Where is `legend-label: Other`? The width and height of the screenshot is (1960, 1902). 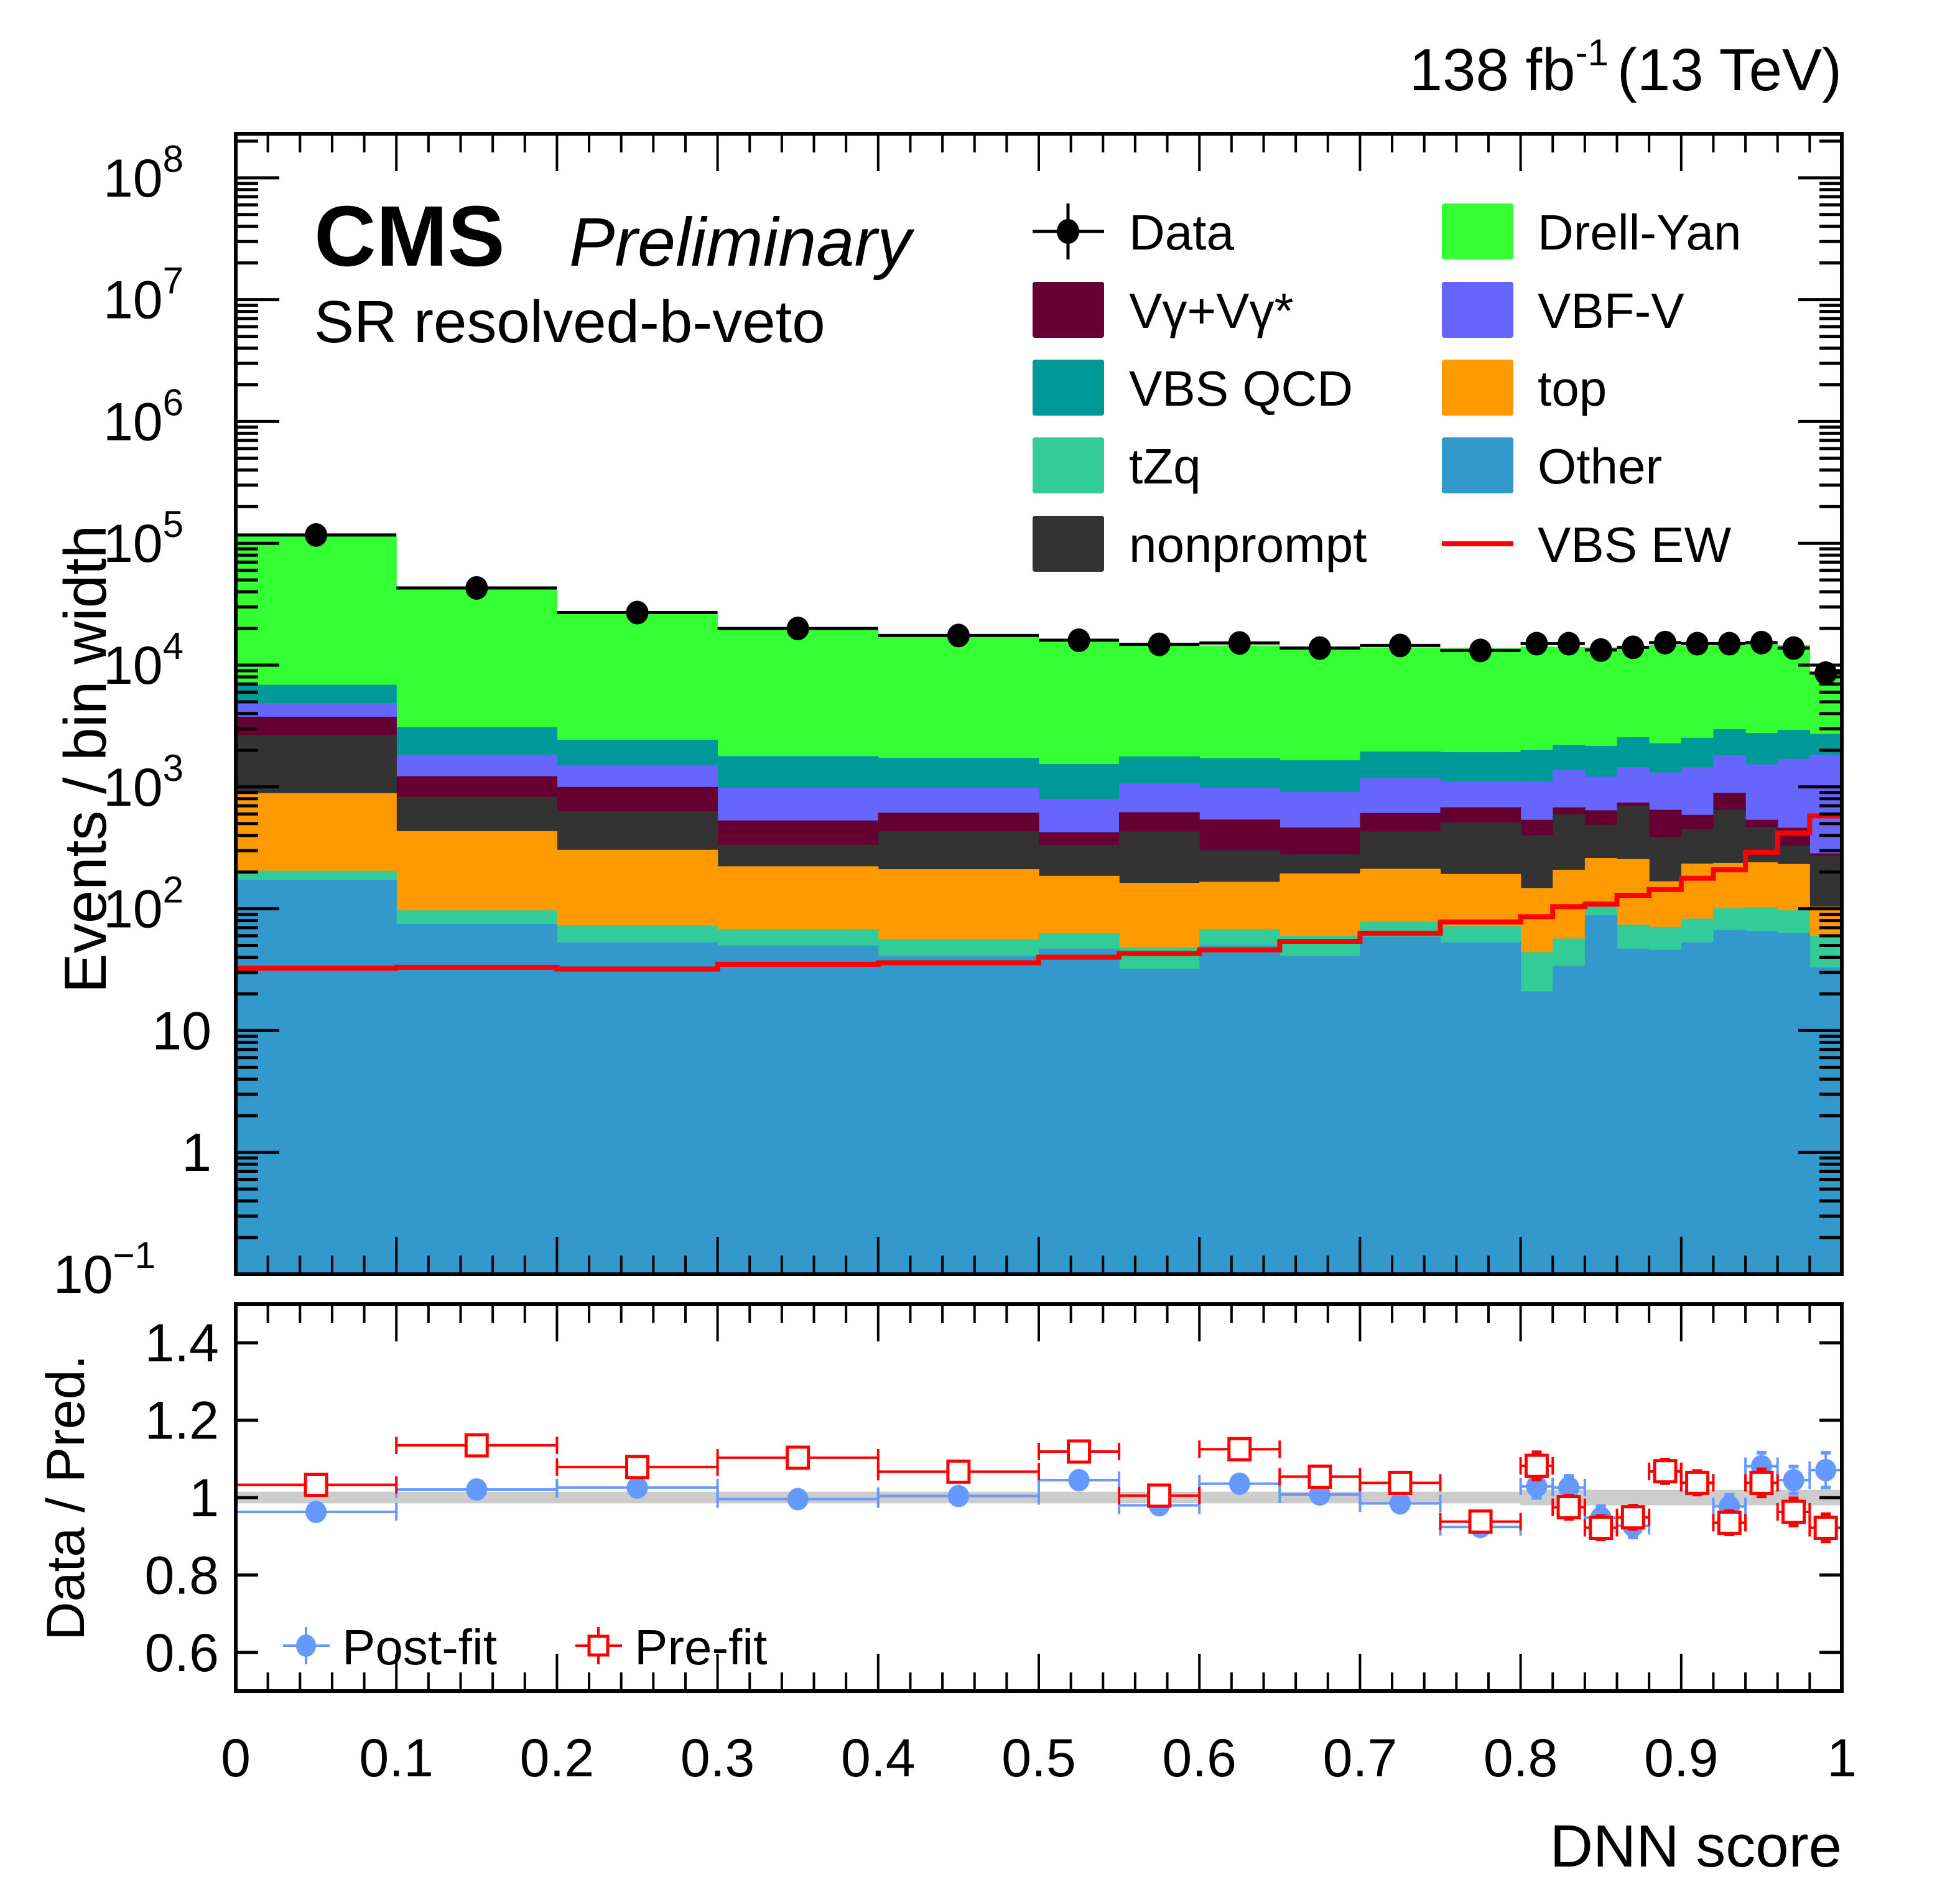
legend-label: Other is located at coordinates (1600, 466).